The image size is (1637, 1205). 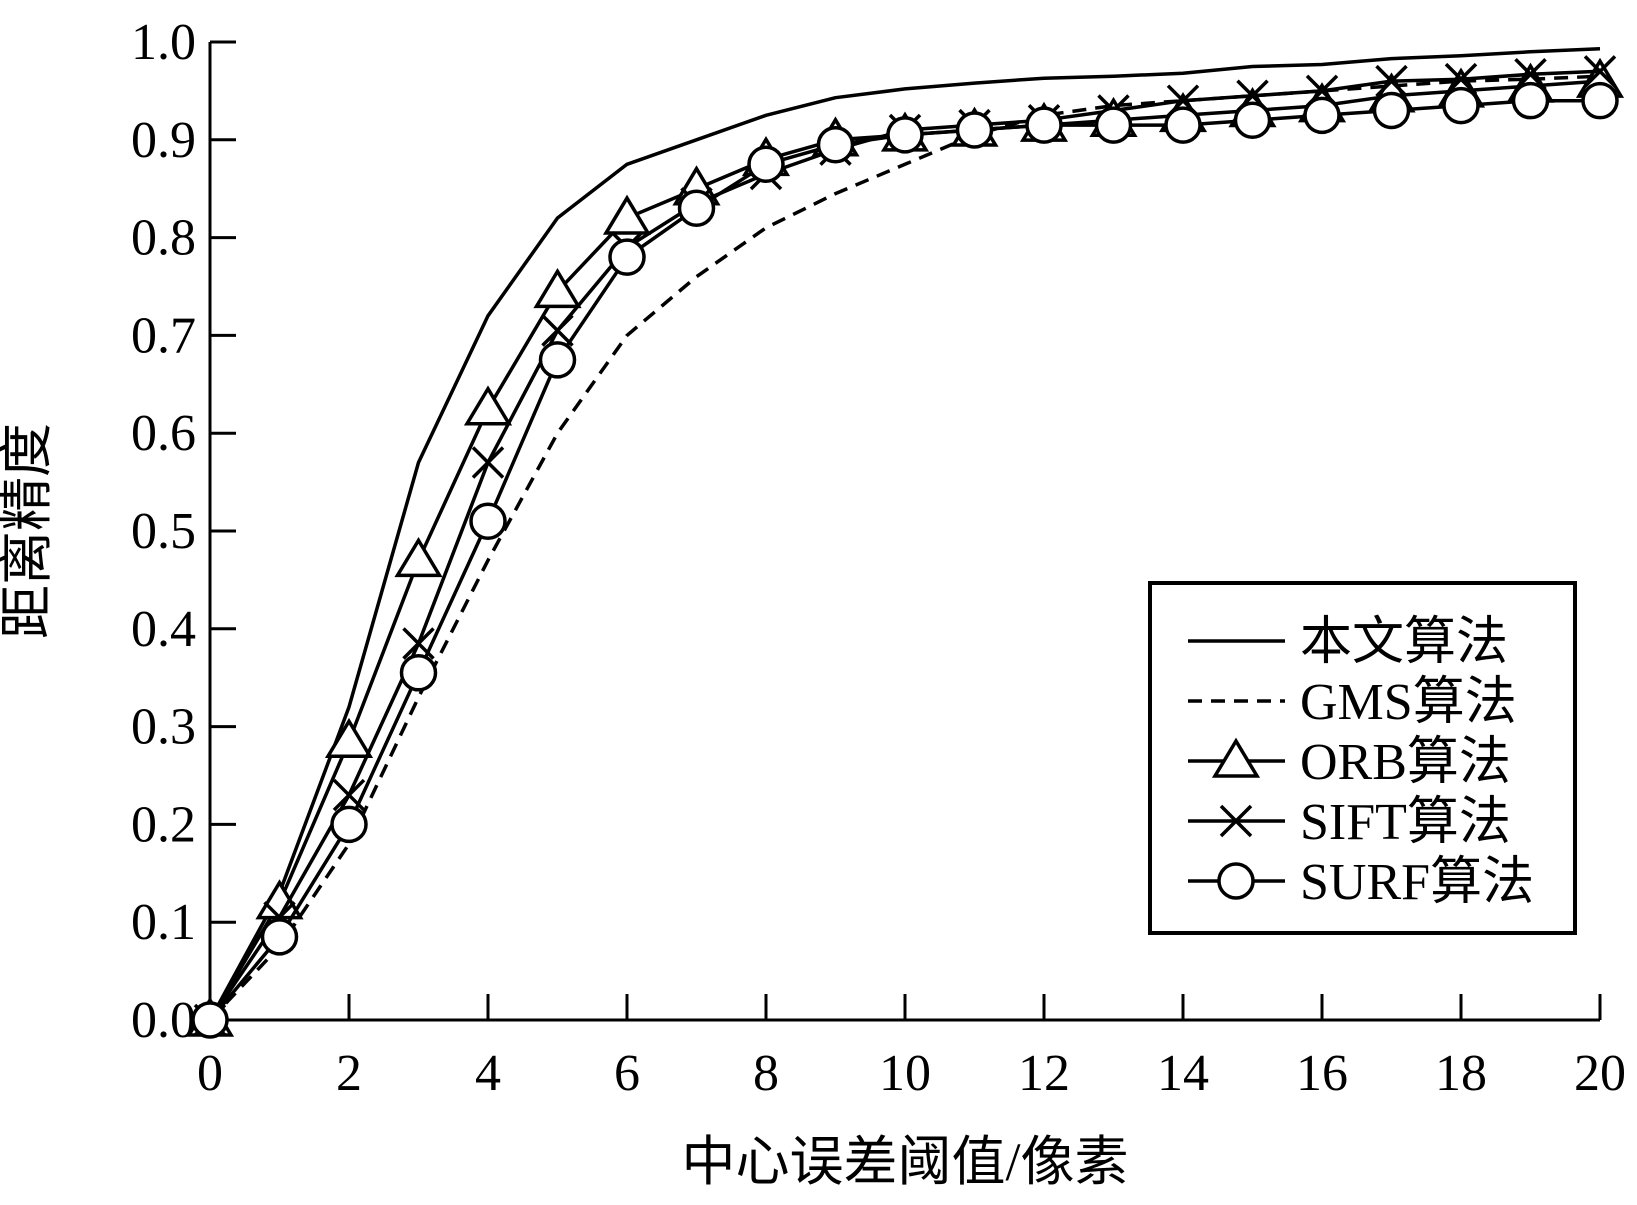 What do you see at coordinates (163, 629) in the screenshot?
I see `y-tick-label: 0.4` at bounding box center [163, 629].